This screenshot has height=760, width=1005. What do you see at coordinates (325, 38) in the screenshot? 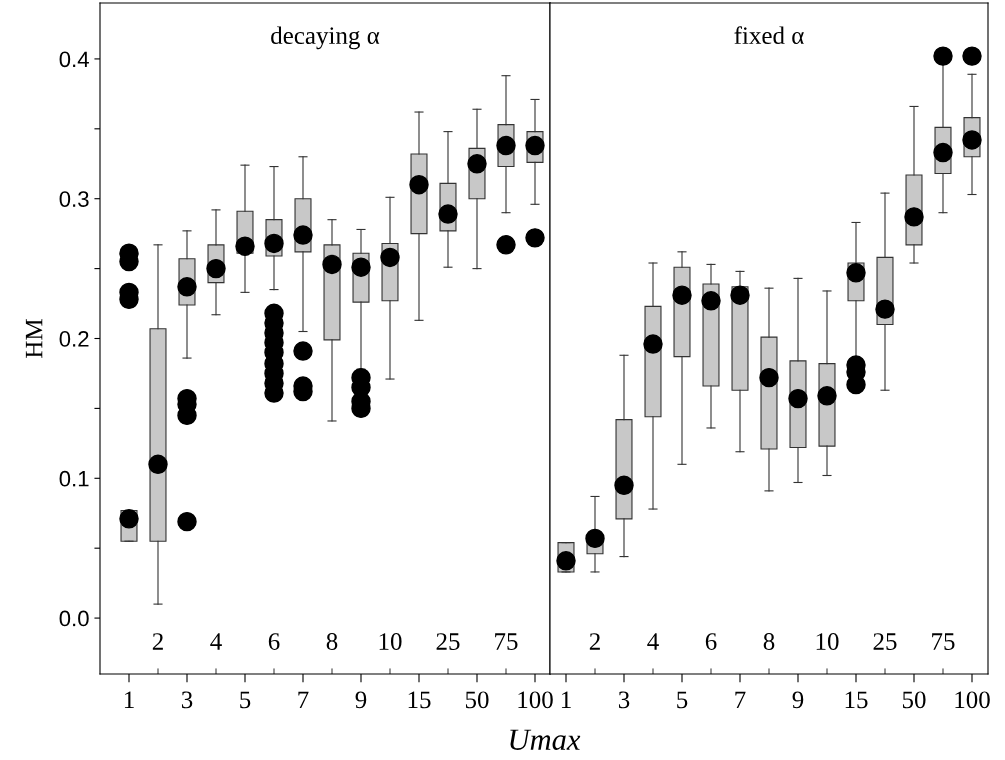
I see `text: decaying α` at bounding box center [325, 38].